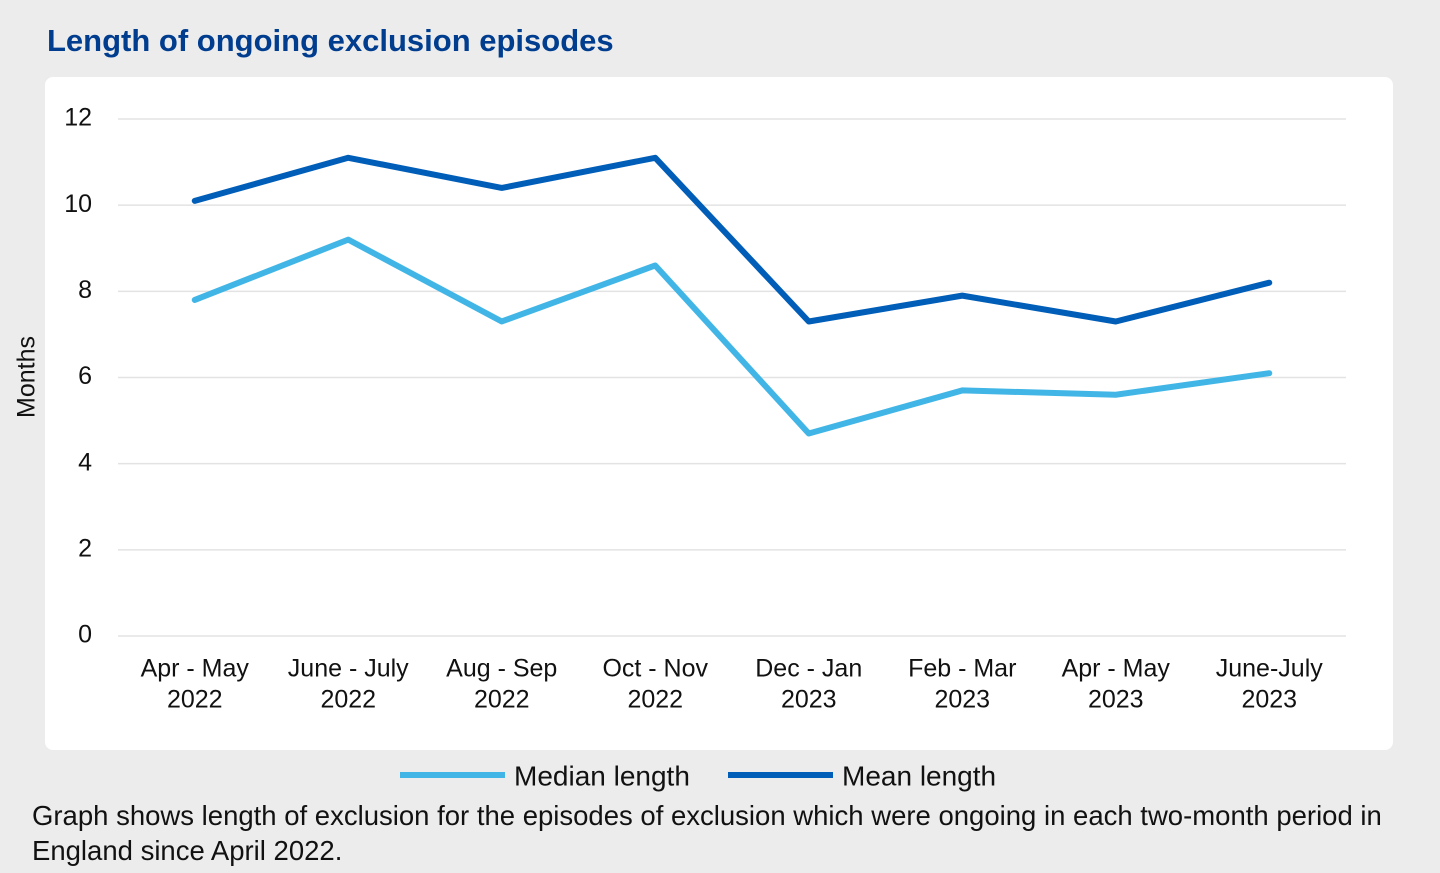  What do you see at coordinates (808, 669) in the screenshot?
I see `x-tick-label: Dec - Jan` at bounding box center [808, 669].